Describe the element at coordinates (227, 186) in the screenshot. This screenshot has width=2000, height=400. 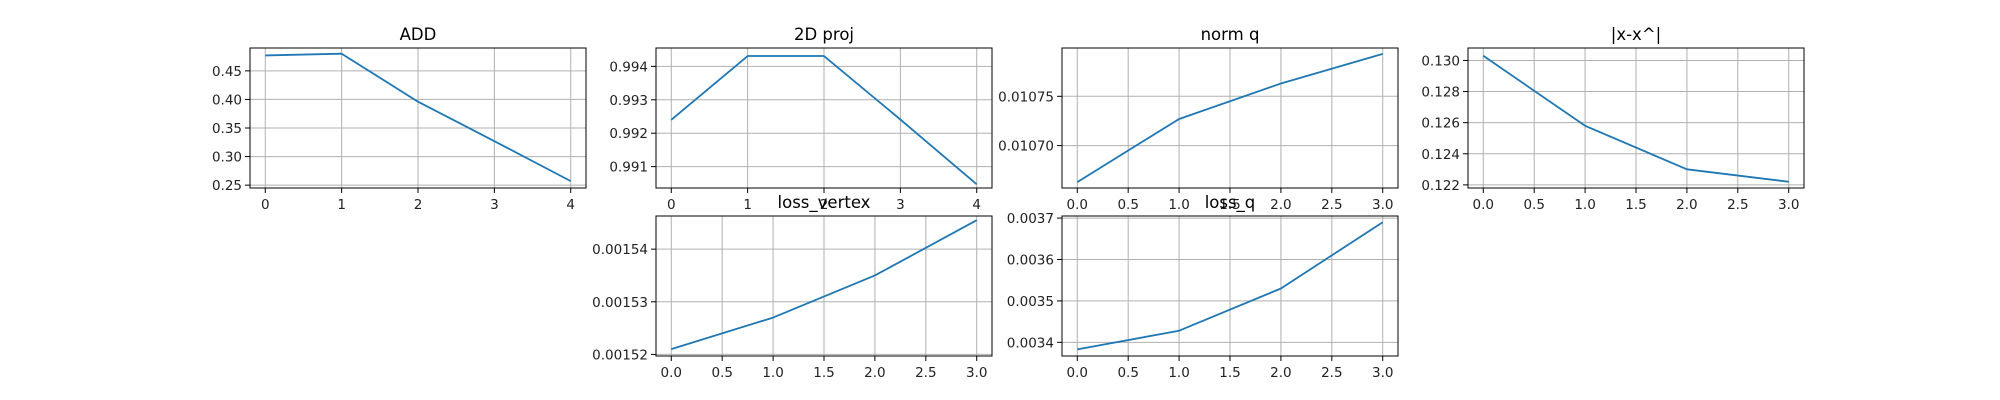
I see `y-tick-label: 0.25` at that location.